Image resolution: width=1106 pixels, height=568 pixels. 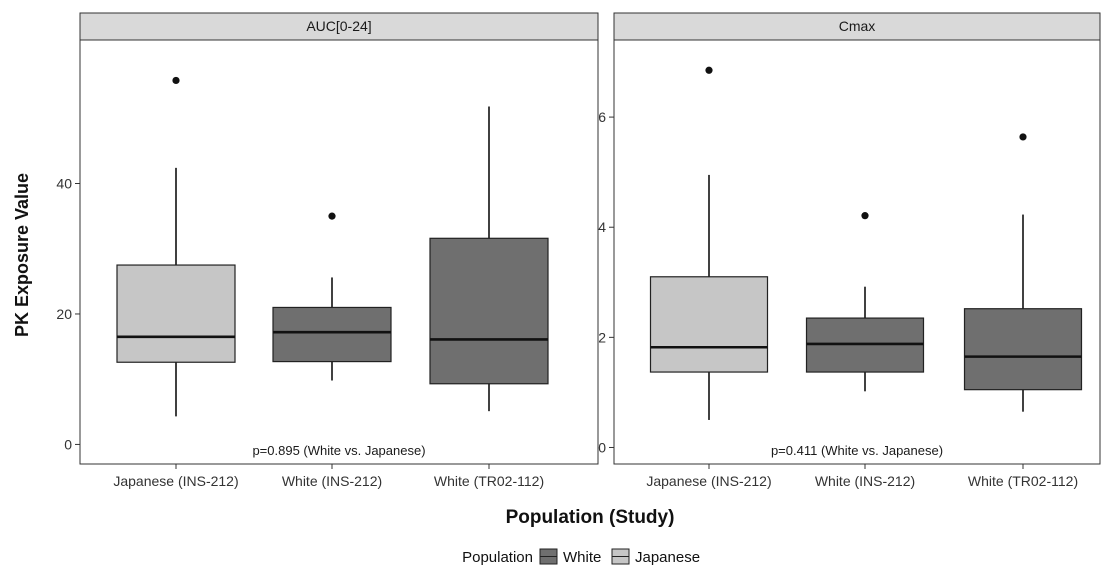 I want to click on x-axis-title: Population (Study), so click(x=590, y=517).